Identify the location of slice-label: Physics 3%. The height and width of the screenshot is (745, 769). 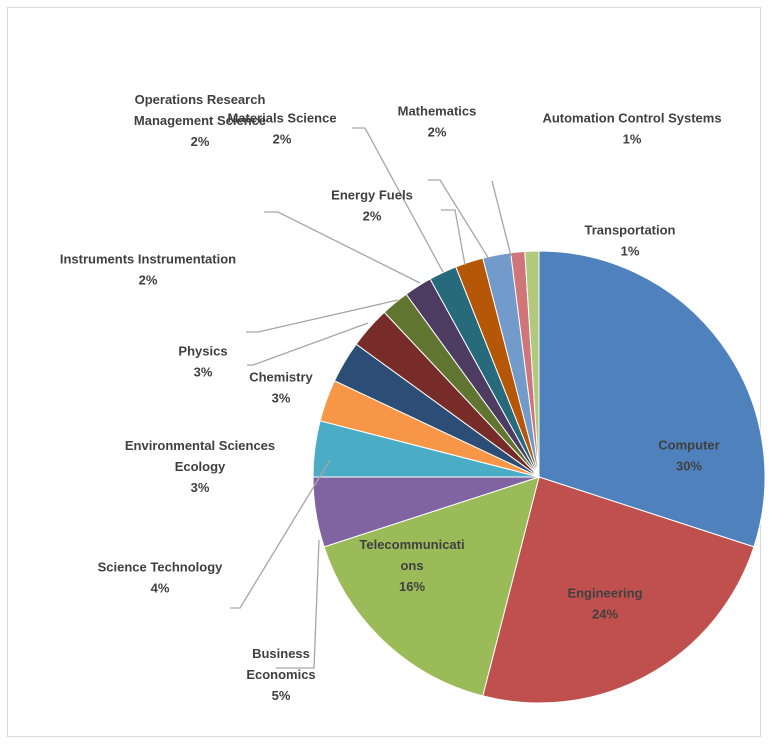
(202, 362).